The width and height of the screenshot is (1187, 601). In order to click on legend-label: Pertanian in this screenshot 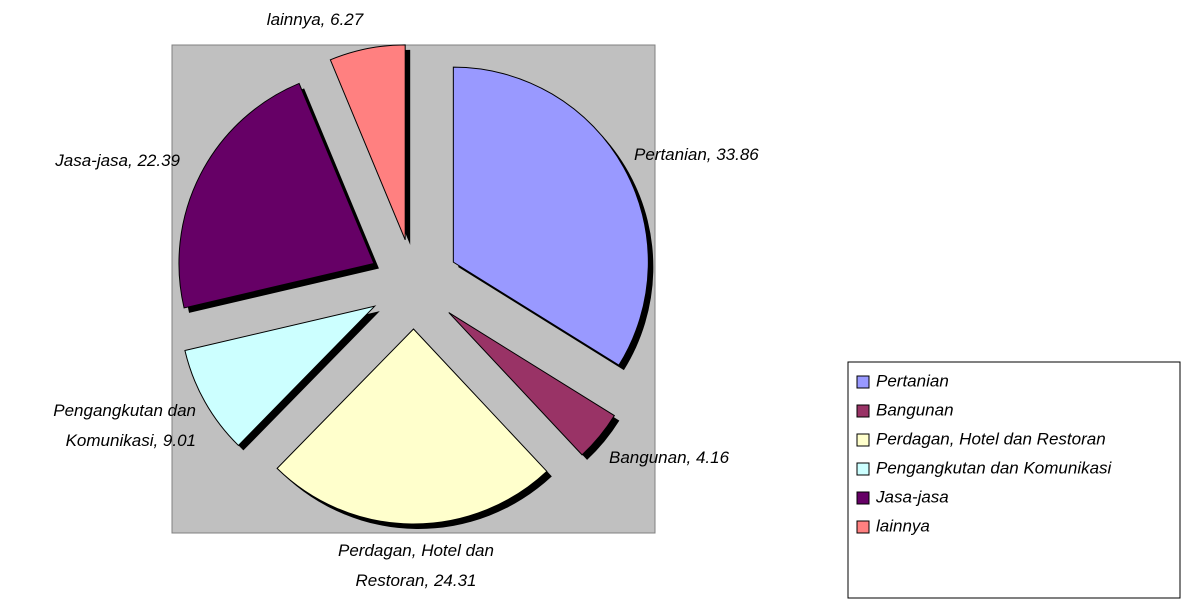, I will do `click(912, 380)`.